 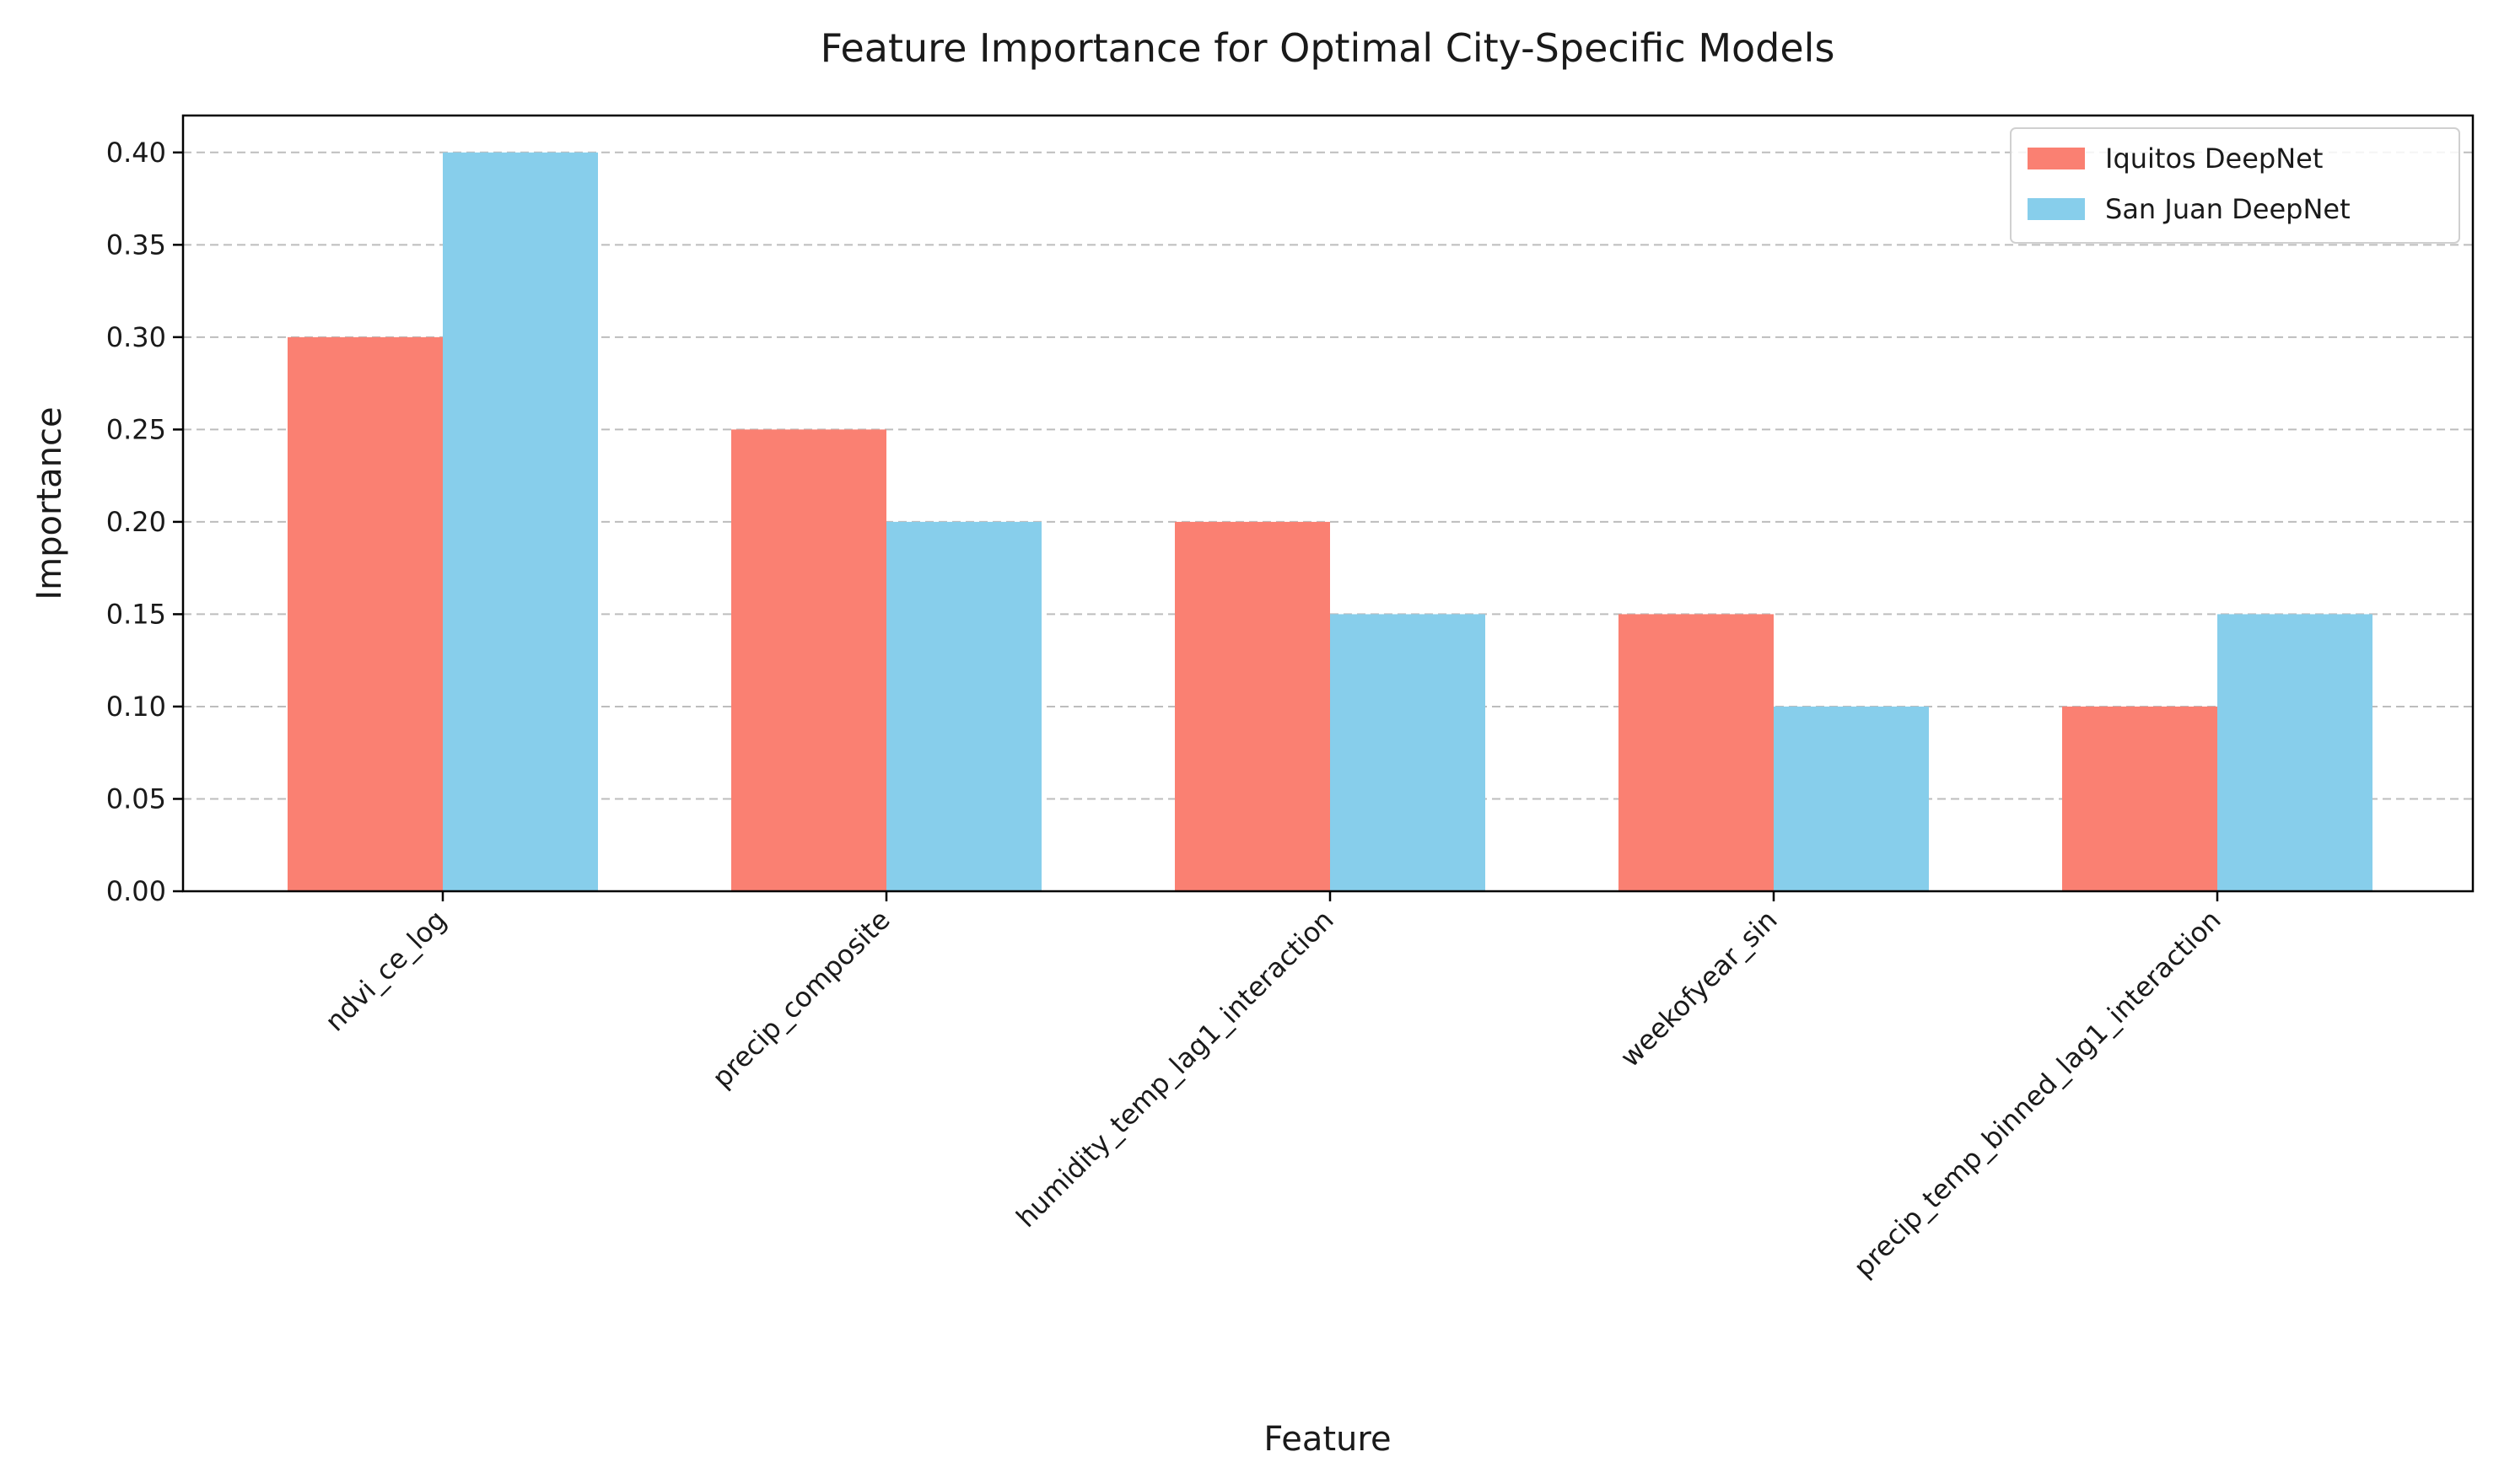 I want to click on x-tick-label: weekofyear_sin, so click(x=1699, y=988).